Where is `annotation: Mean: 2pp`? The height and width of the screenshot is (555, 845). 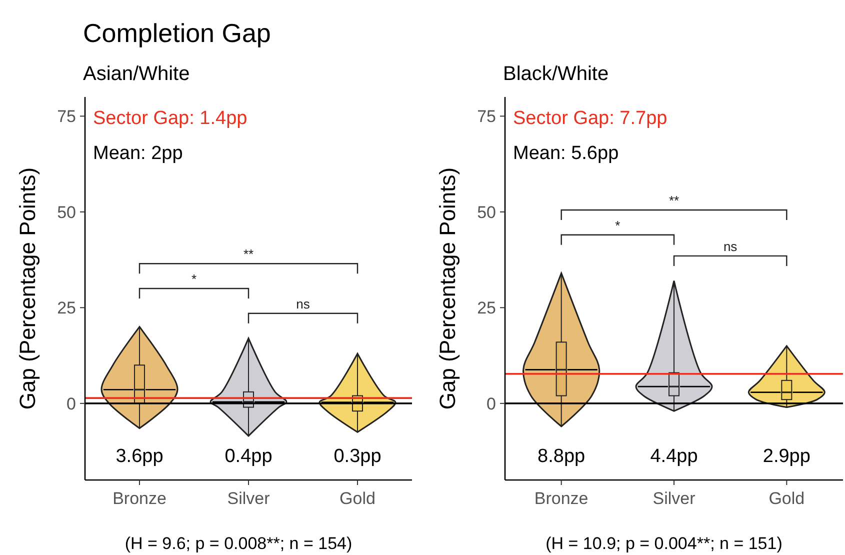
annotation: Mean: 2pp is located at coordinates (138, 153).